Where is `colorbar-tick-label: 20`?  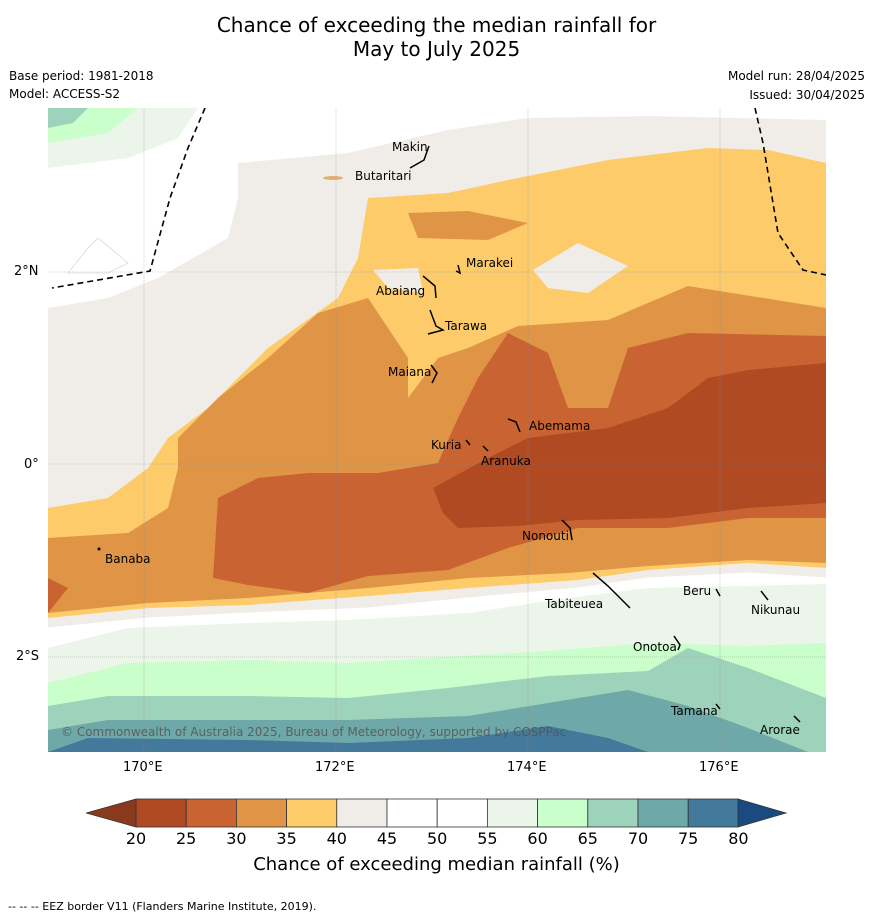 colorbar-tick-label: 20 is located at coordinates (136, 838).